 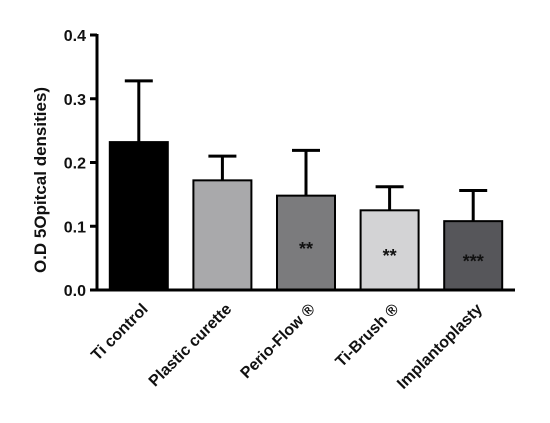 What do you see at coordinates (40, 180) in the screenshot?
I see `y-axis-title: O.D 5Opitcal densities)` at bounding box center [40, 180].